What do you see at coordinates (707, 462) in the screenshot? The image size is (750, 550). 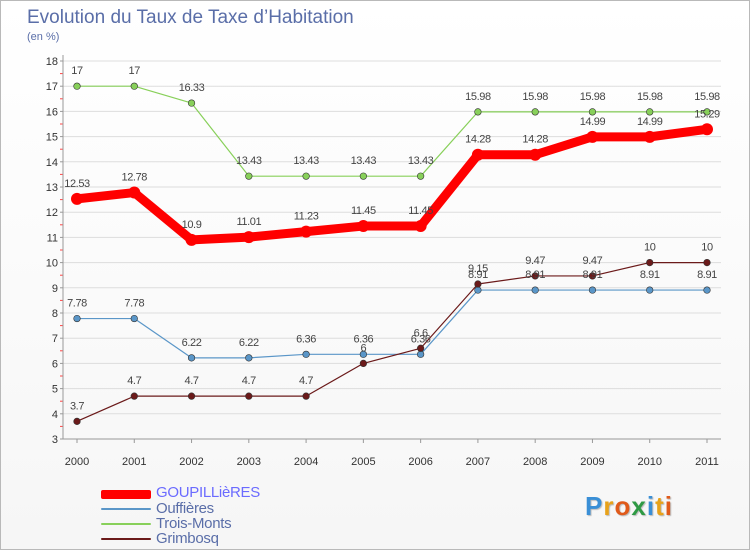 I see `x-tick-label: 2011` at bounding box center [707, 462].